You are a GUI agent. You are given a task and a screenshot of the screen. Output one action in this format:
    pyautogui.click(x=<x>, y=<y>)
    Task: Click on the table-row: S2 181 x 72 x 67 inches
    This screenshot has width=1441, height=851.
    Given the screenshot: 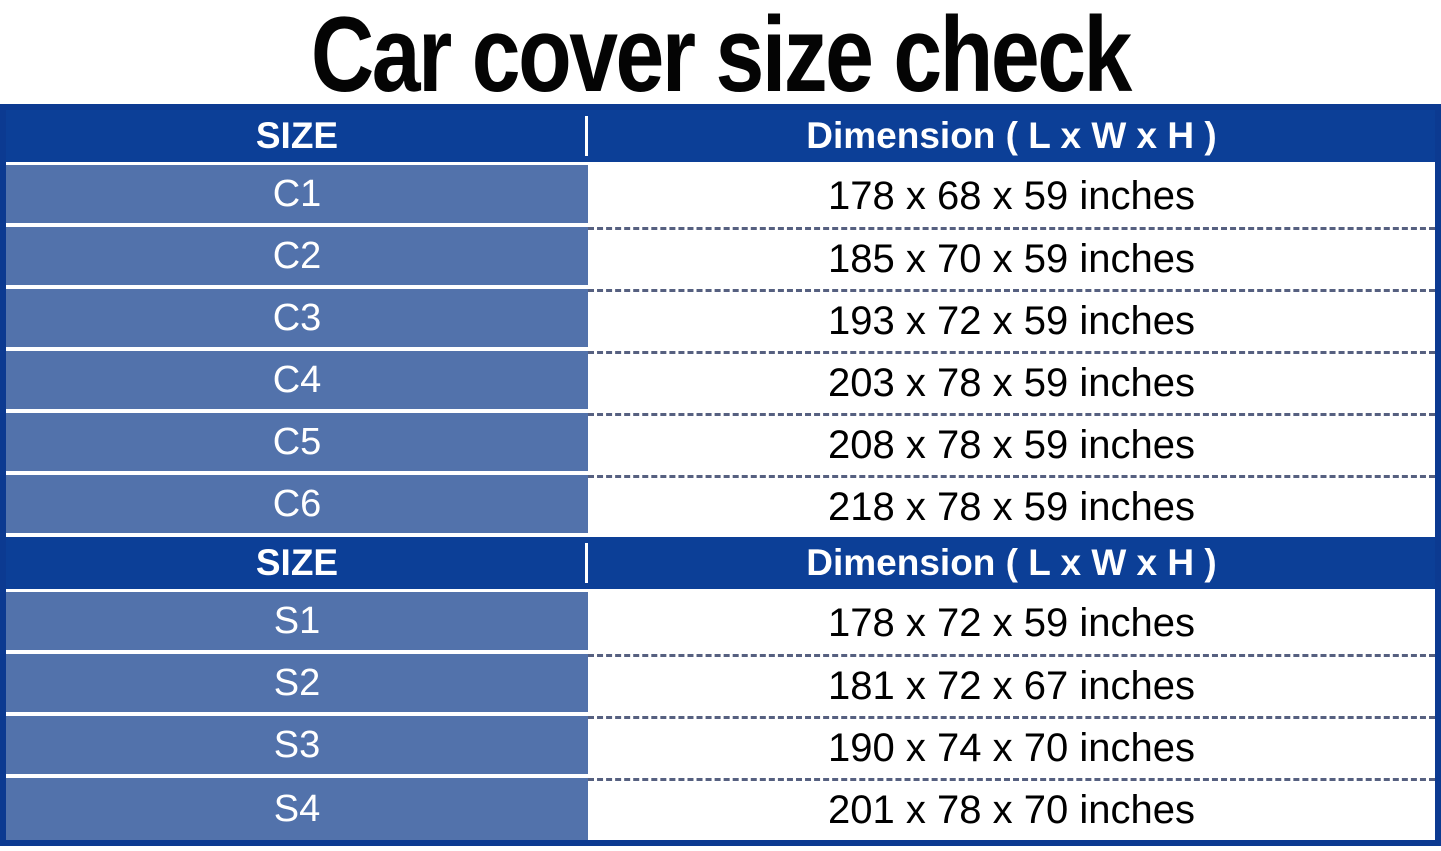 What is the action you would take?
    pyautogui.click(x=720, y=685)
    